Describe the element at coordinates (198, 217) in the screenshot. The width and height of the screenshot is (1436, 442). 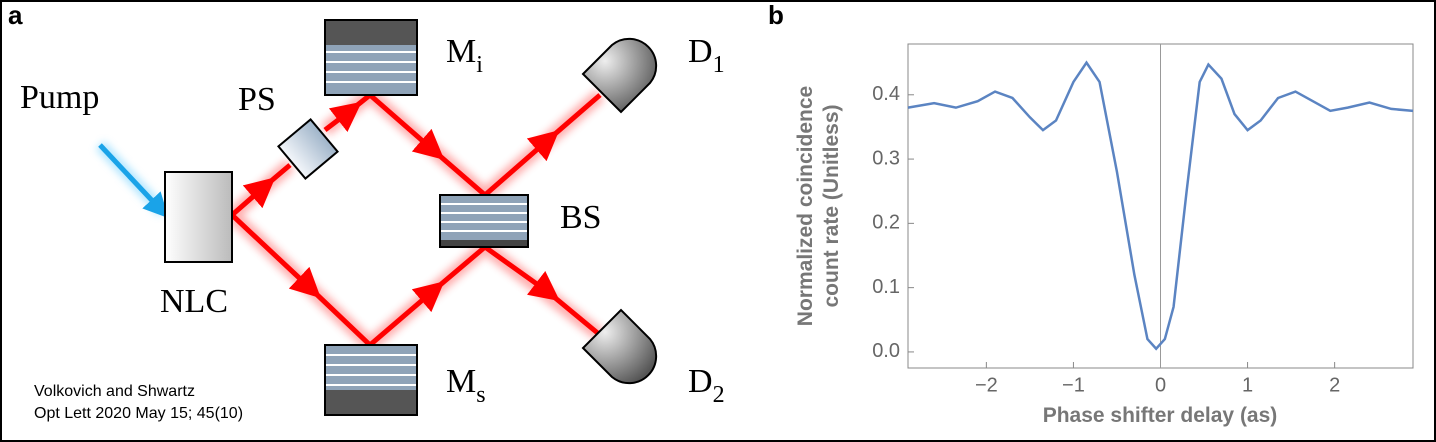
I see `nlc-crystal` at that location.